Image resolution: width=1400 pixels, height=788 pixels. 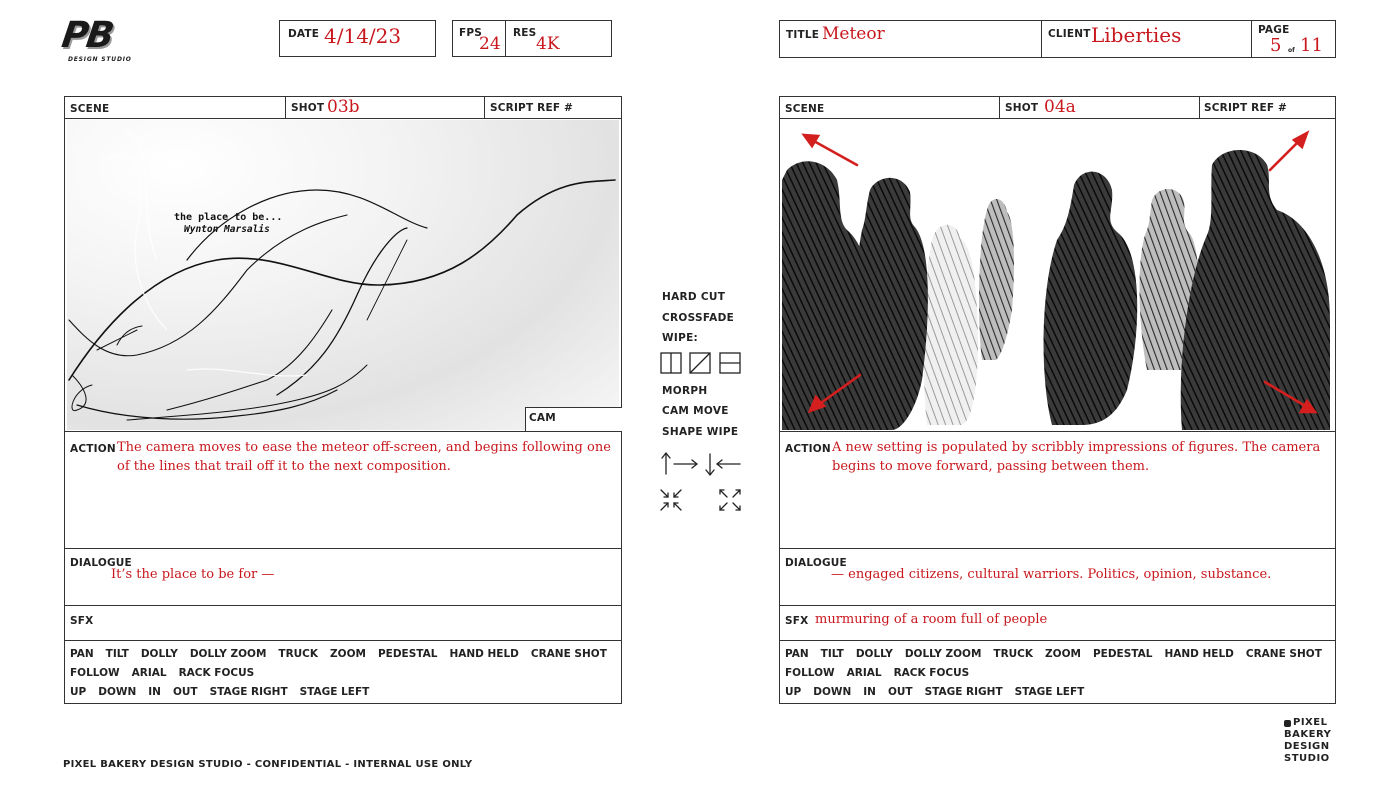 I want to click on footer-brand-block: PIXEL BAKERY DESIGN STUDIO, so click(x=1314, y=741).